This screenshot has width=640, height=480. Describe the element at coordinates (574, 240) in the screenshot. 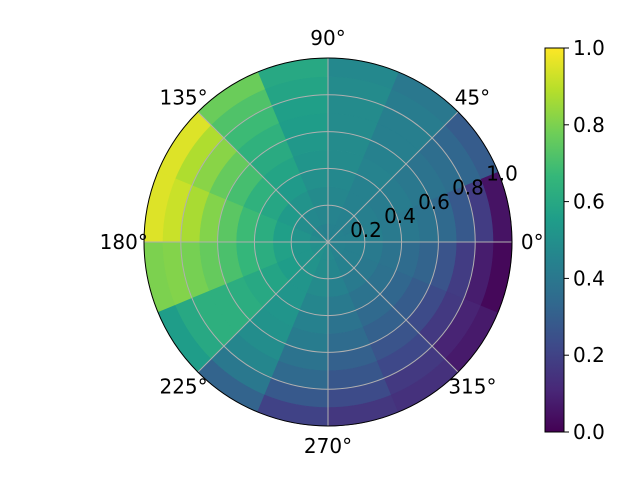

I see `colorbar: 0.0 0.2 0.4 0.6 0.8 1.0` at that location.